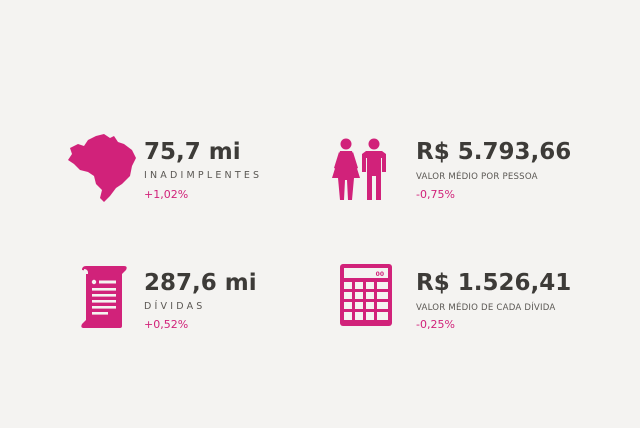  I want to click on stat-change: +0,52%, so click(166, 324).